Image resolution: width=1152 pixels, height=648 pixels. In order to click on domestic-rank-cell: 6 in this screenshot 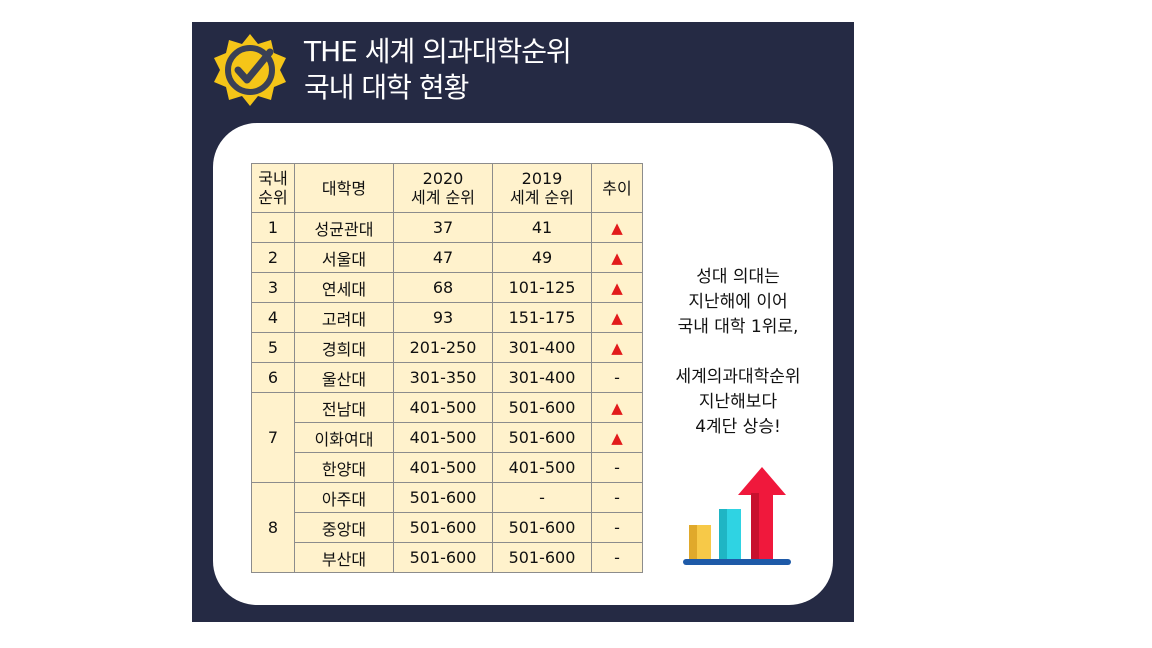, I will do `click(273, 377)`.